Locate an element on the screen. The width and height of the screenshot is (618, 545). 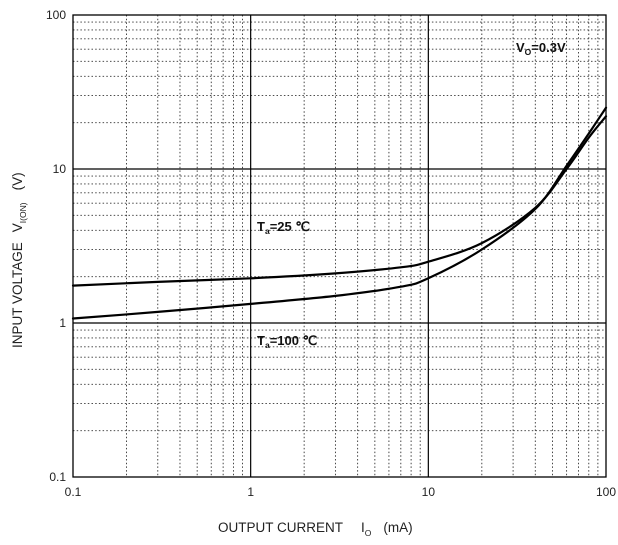
series-label-25c: Ta=25 ℃ is located at coordinates (283, 227).